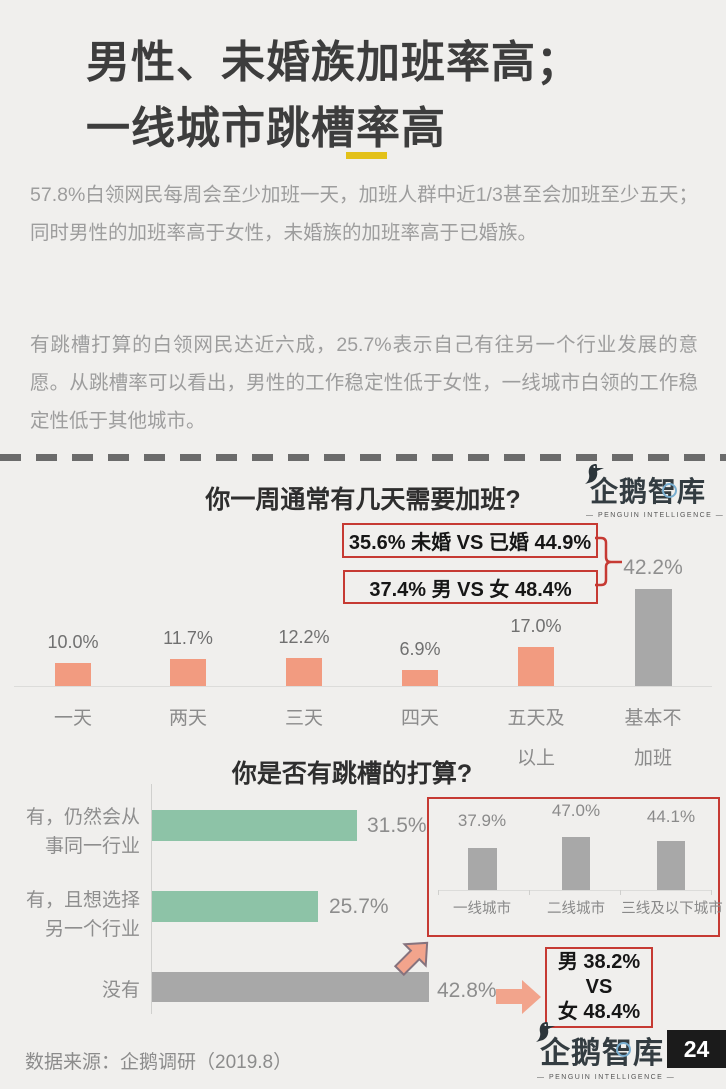 This screenshot has width=726, height=1089. I want to click on penguin-intelligence-logo: 企鹅智库 — PENGUIN INTELLIGENCE —, so click(655, 494).